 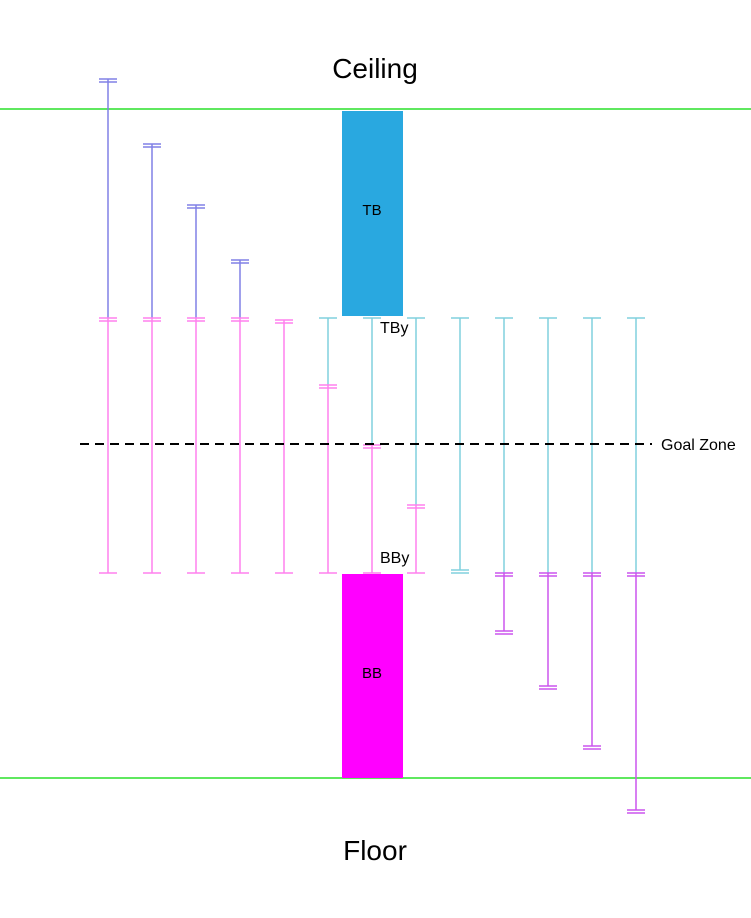 I want to click on bottom-block, so click(x=372, y=676).